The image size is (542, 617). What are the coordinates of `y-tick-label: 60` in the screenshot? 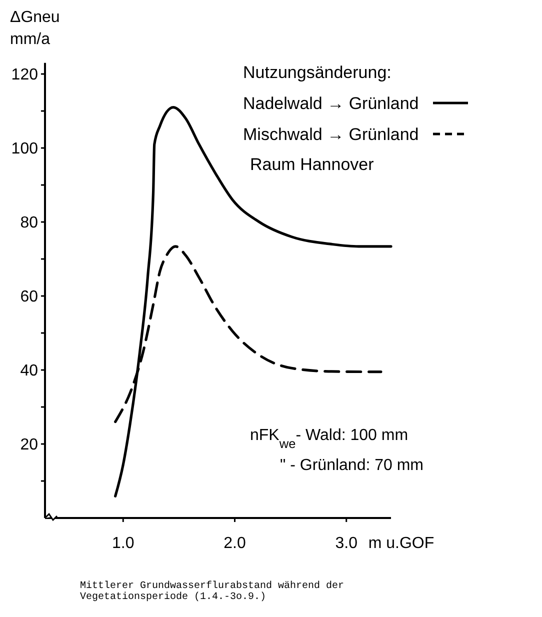 It's located at (29, 297).